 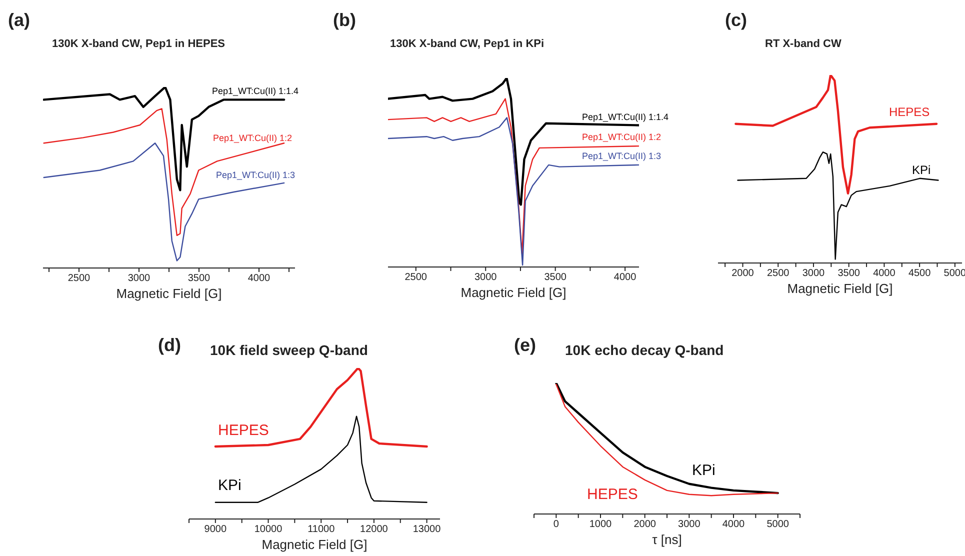 What do you see at coordinates (667, 539) in the screenshot?
I see `x-axis-title: τ [ns]` at bounding box center [667, 539].